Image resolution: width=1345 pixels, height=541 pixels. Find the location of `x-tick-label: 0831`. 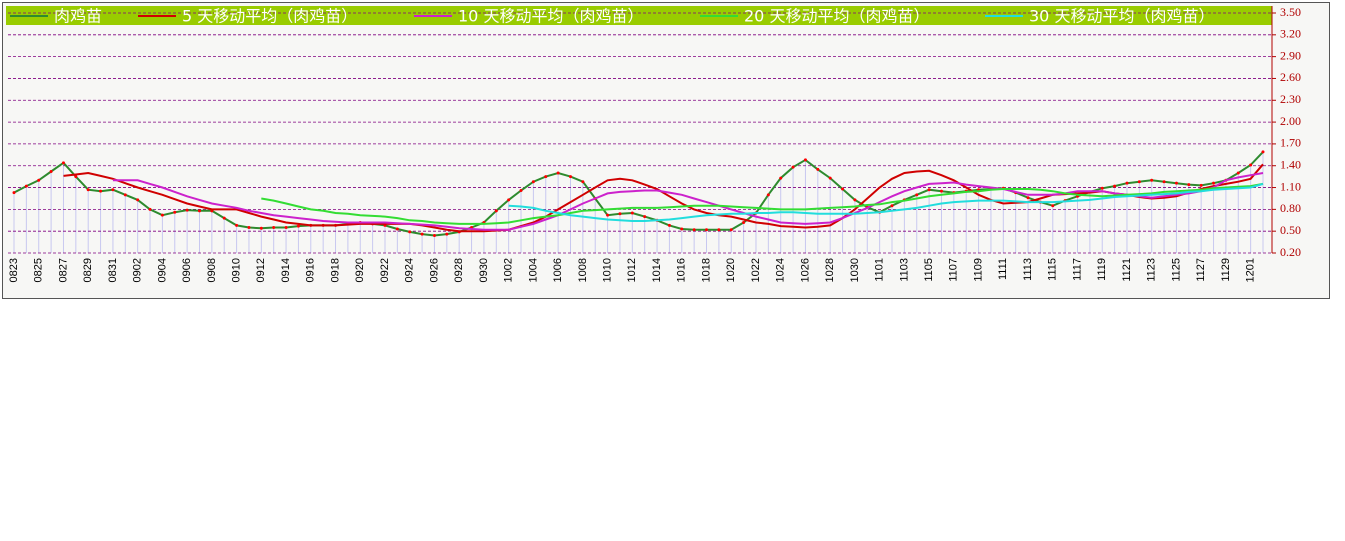

x-tick-label: 0831 is located at coordinates (113, 270).